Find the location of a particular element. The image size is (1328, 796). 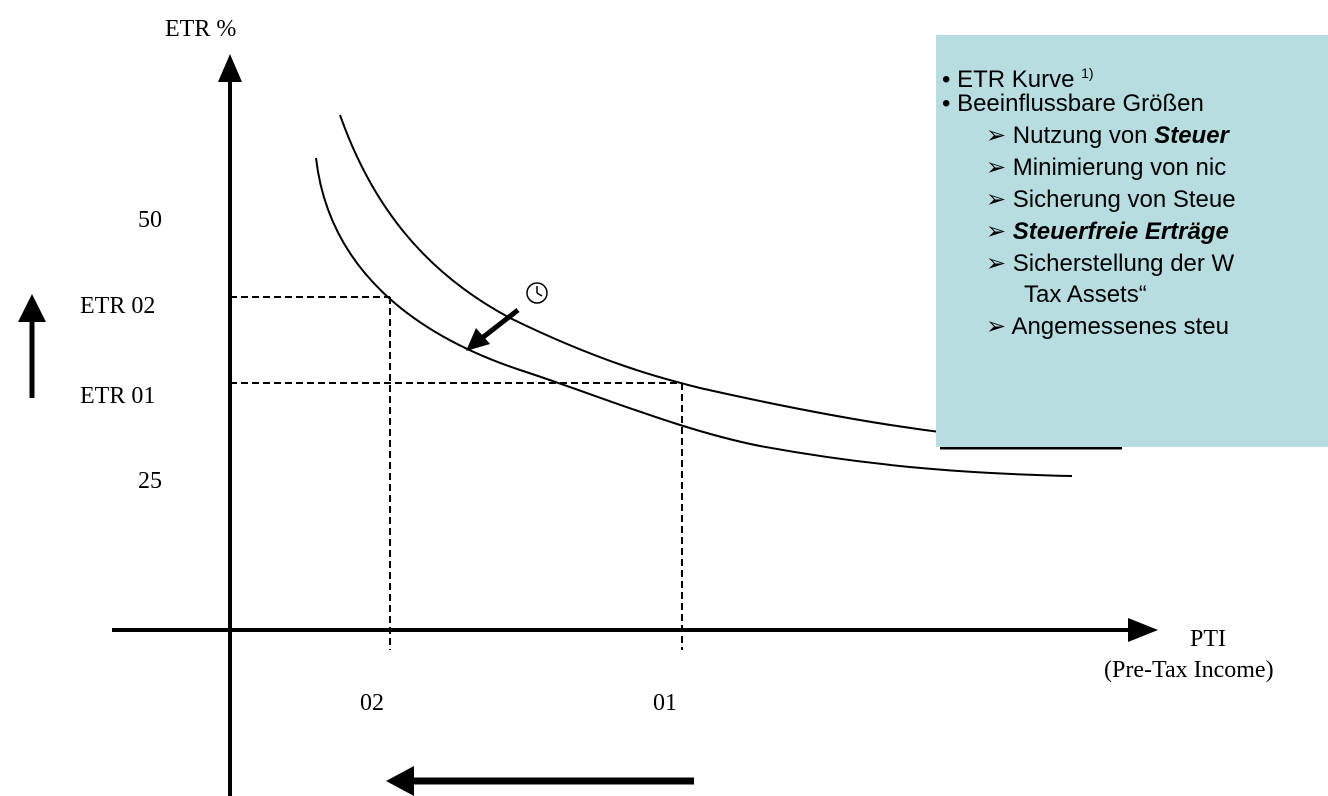

bullet-etr-kurve: • ETR Kurve 1) is located at coordinates (1018, 76).